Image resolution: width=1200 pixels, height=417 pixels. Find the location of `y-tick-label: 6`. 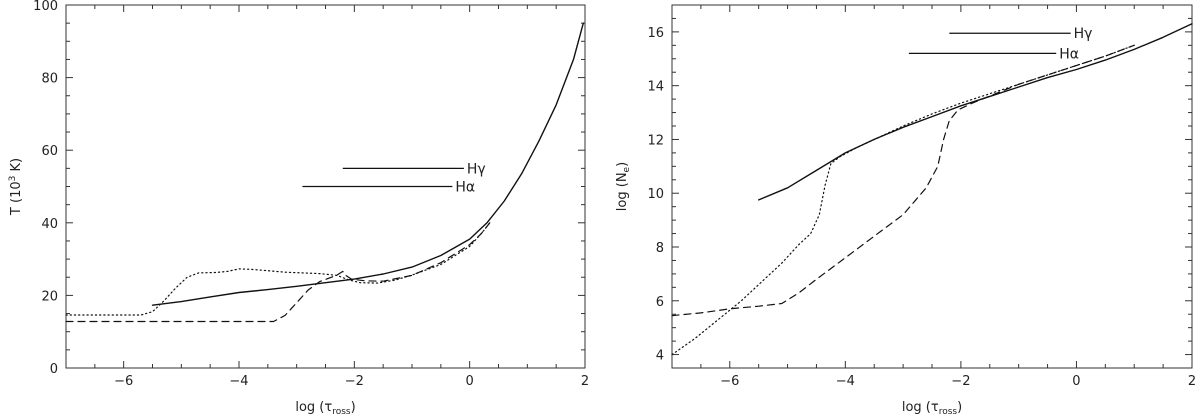

y-tick-label: 6 is located at coordinates (660, 302).